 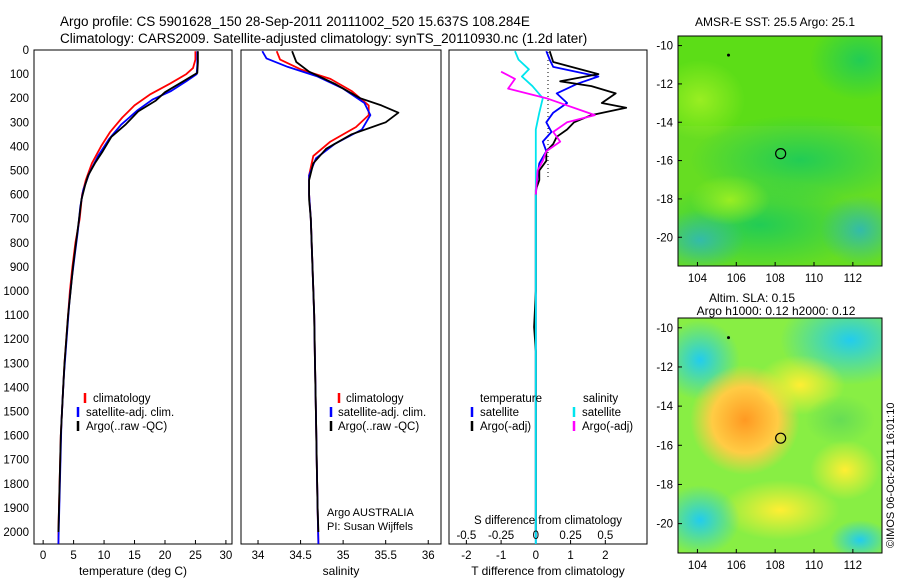 I want to click on sst-map-ticks: 104 106 108 110 112 -10 -12 -14 -16 -18 -20, so click(x=759, y=163).